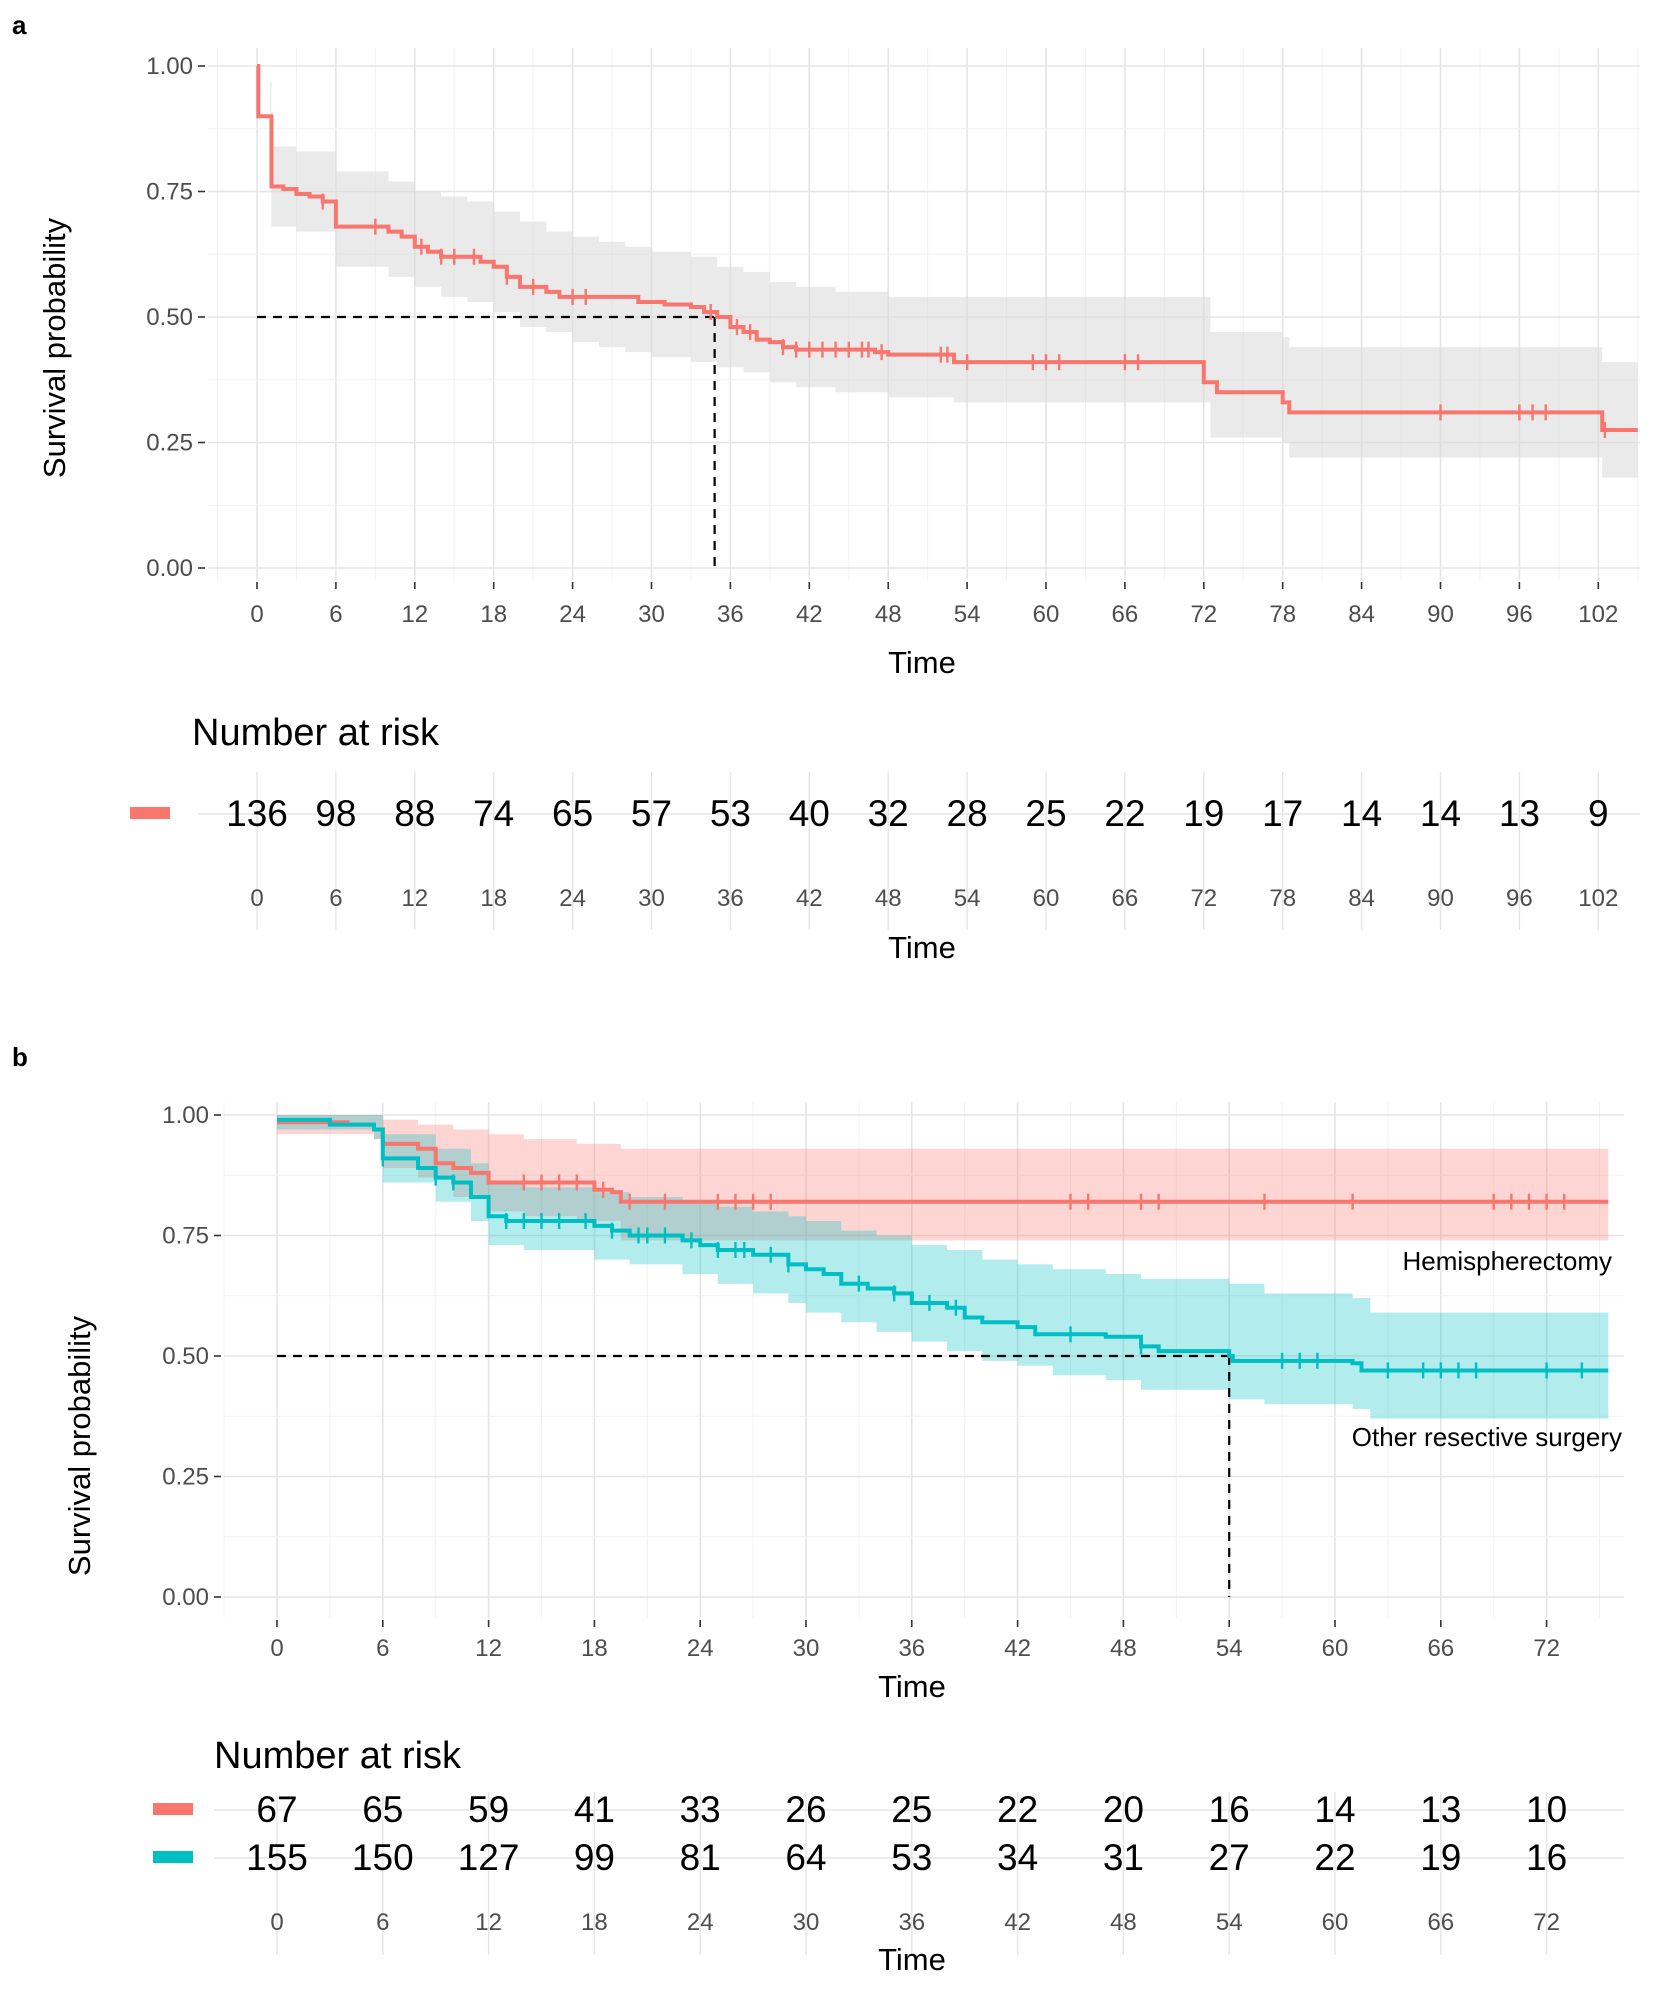  What do you see at coordinates (1282, 614) in the screenshot?
I see `x-tick-label: 78` at bounding box center [1282, 614].